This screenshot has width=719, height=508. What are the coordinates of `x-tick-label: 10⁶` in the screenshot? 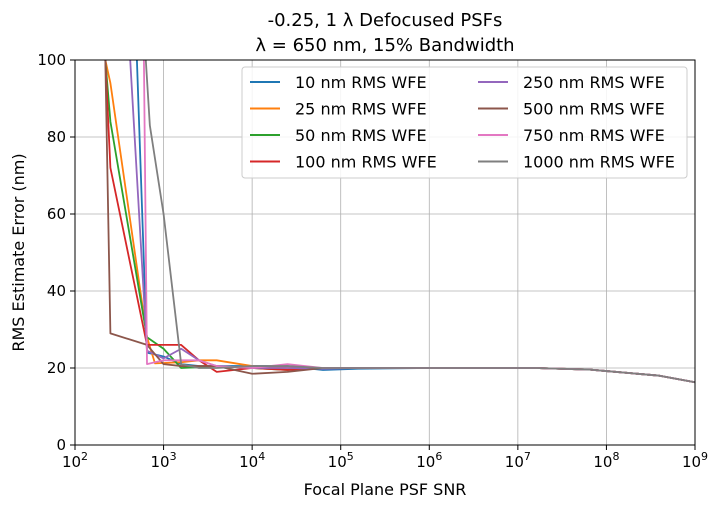 It's located at (429, 460).